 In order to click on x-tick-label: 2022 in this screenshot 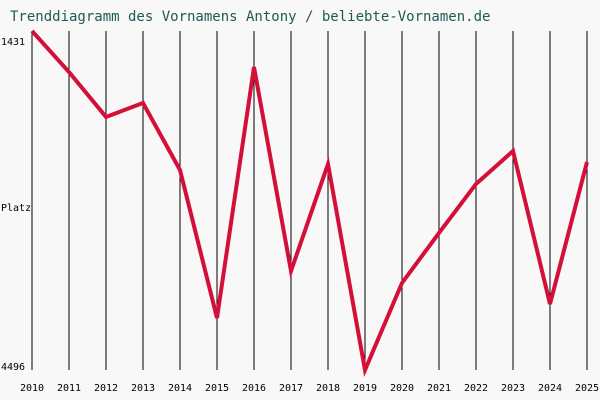, I will do `click(476, 388)`.